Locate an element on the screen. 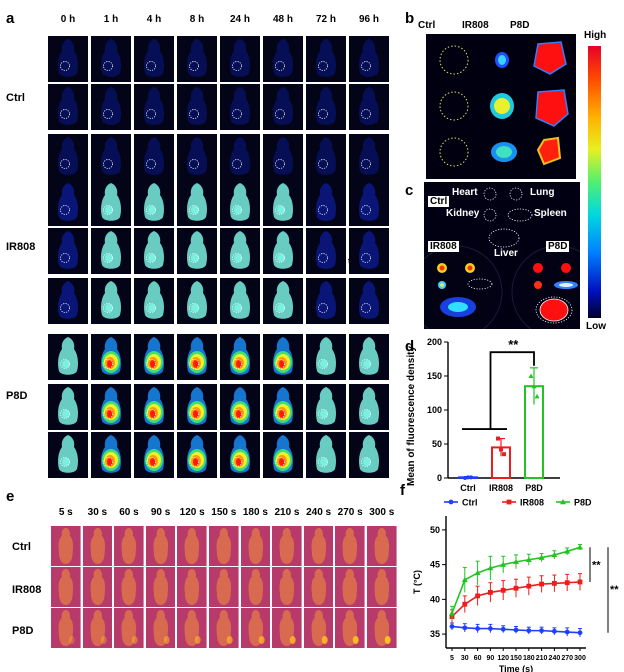 Image resolution: width=624 pixels, height=672 pixels. time-header: 1 h is located at coordinates (111, 19).